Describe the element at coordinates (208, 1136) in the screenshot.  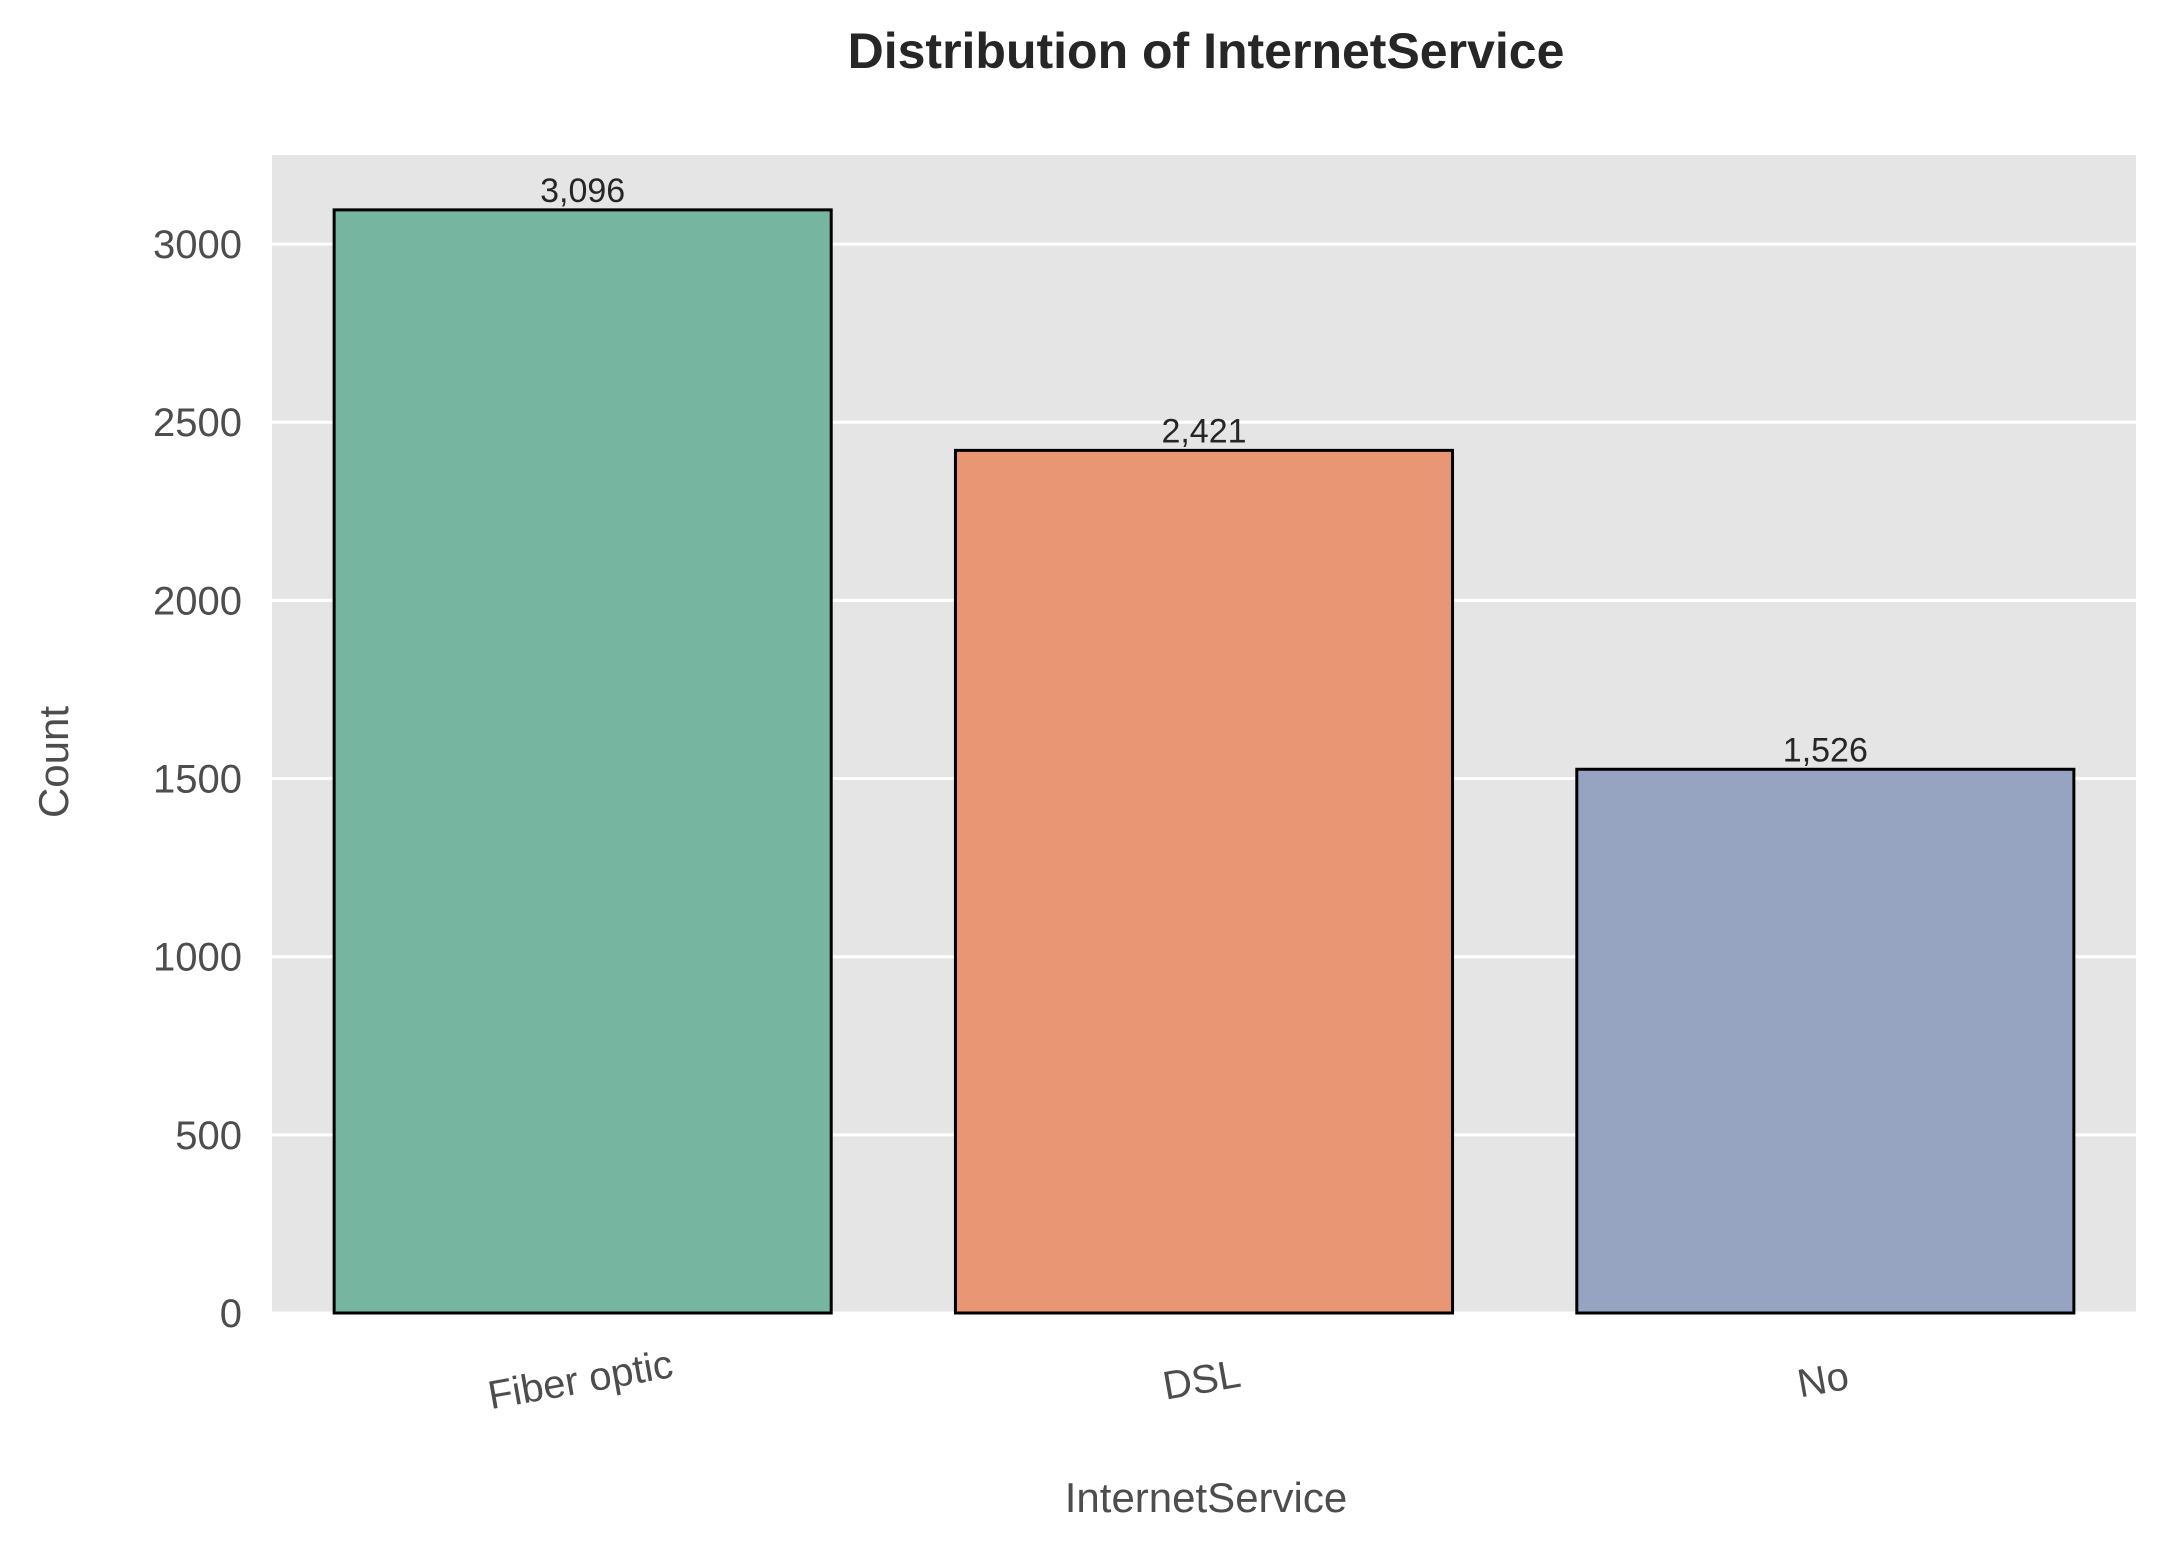
I see `y-tick-label: 500` at that location.